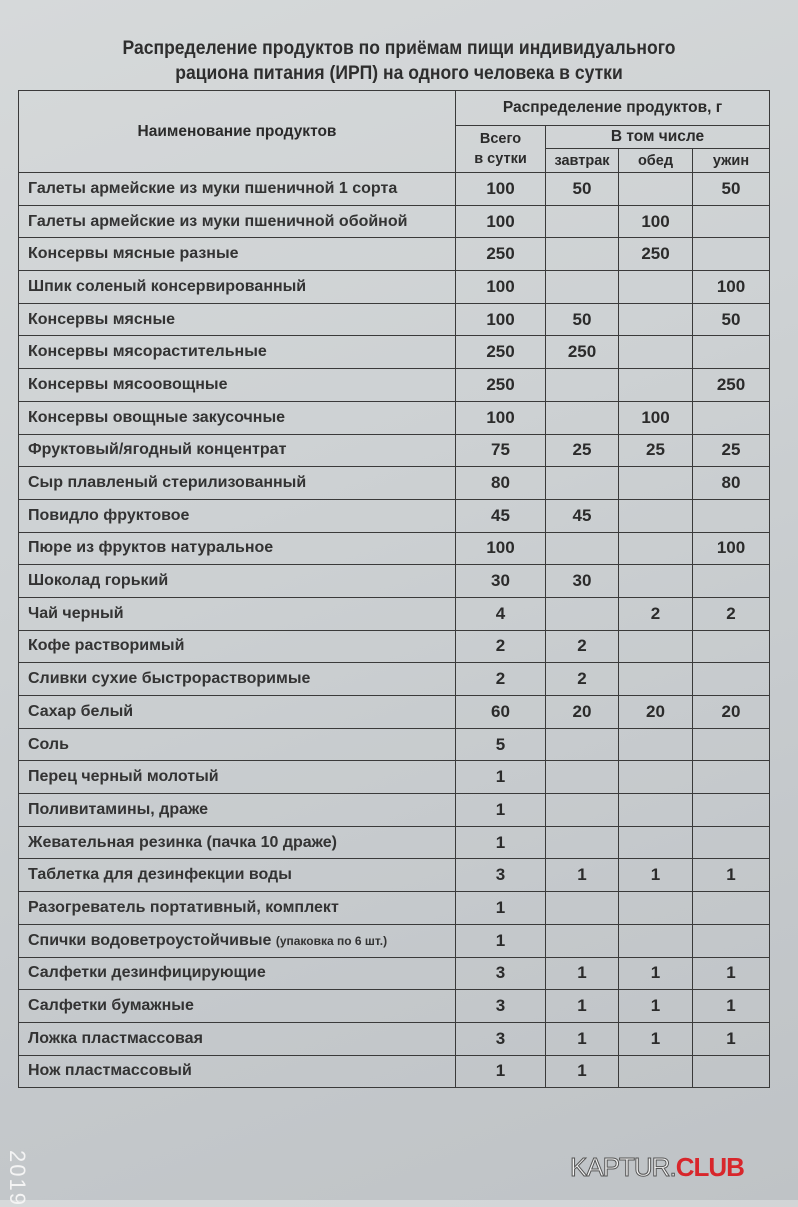 The height and width of the screenshot is (1207, 798). What do you see at coordinates (237, 679) in the screenshot?
I see `product-name: Сливки сухие быстрорастворимые` at bounding box center [237, 679].